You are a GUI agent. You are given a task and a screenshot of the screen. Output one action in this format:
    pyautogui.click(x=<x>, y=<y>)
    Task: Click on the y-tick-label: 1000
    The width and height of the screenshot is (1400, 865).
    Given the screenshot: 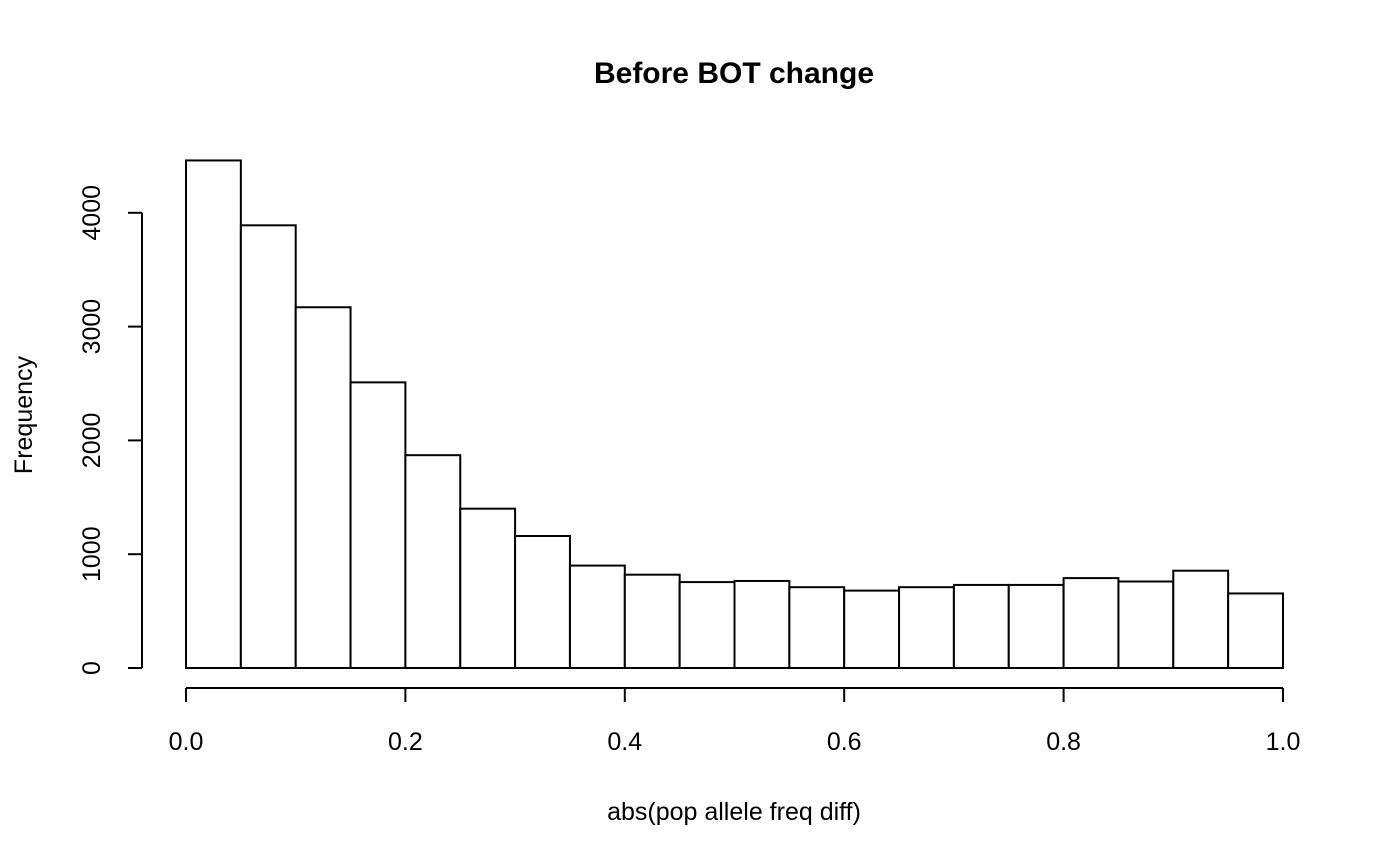 What is the action you would take?
    pyautogui.click(x=92, y=554)
    